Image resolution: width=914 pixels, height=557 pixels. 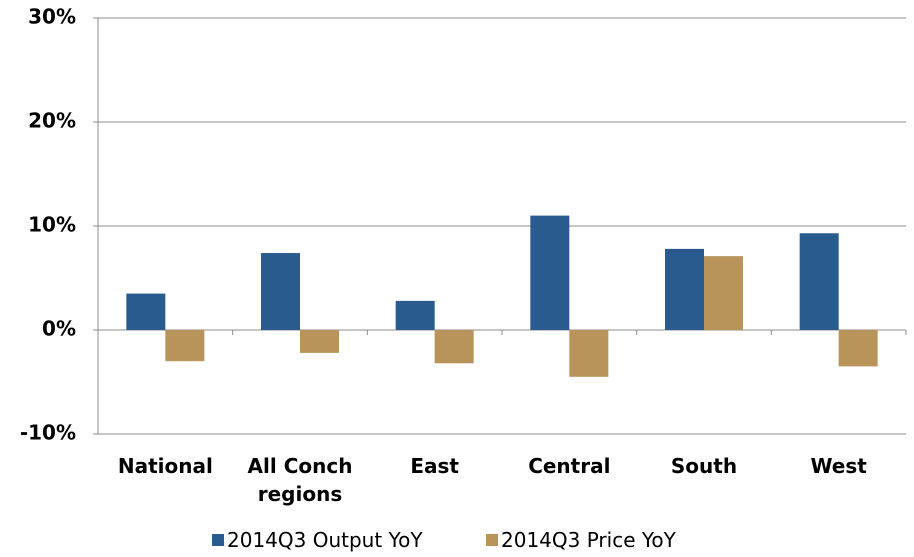 I want to click on x-tick-label: All Conch regions, so click(x=300, y=480).